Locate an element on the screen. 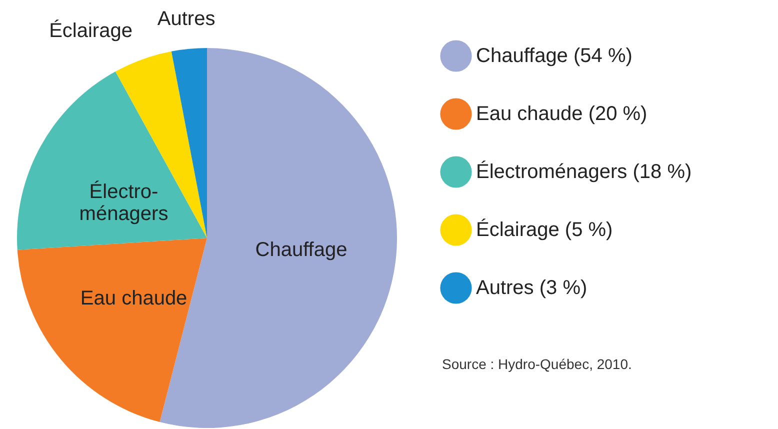  text: Éclairage is located at coordinates (90, 31).